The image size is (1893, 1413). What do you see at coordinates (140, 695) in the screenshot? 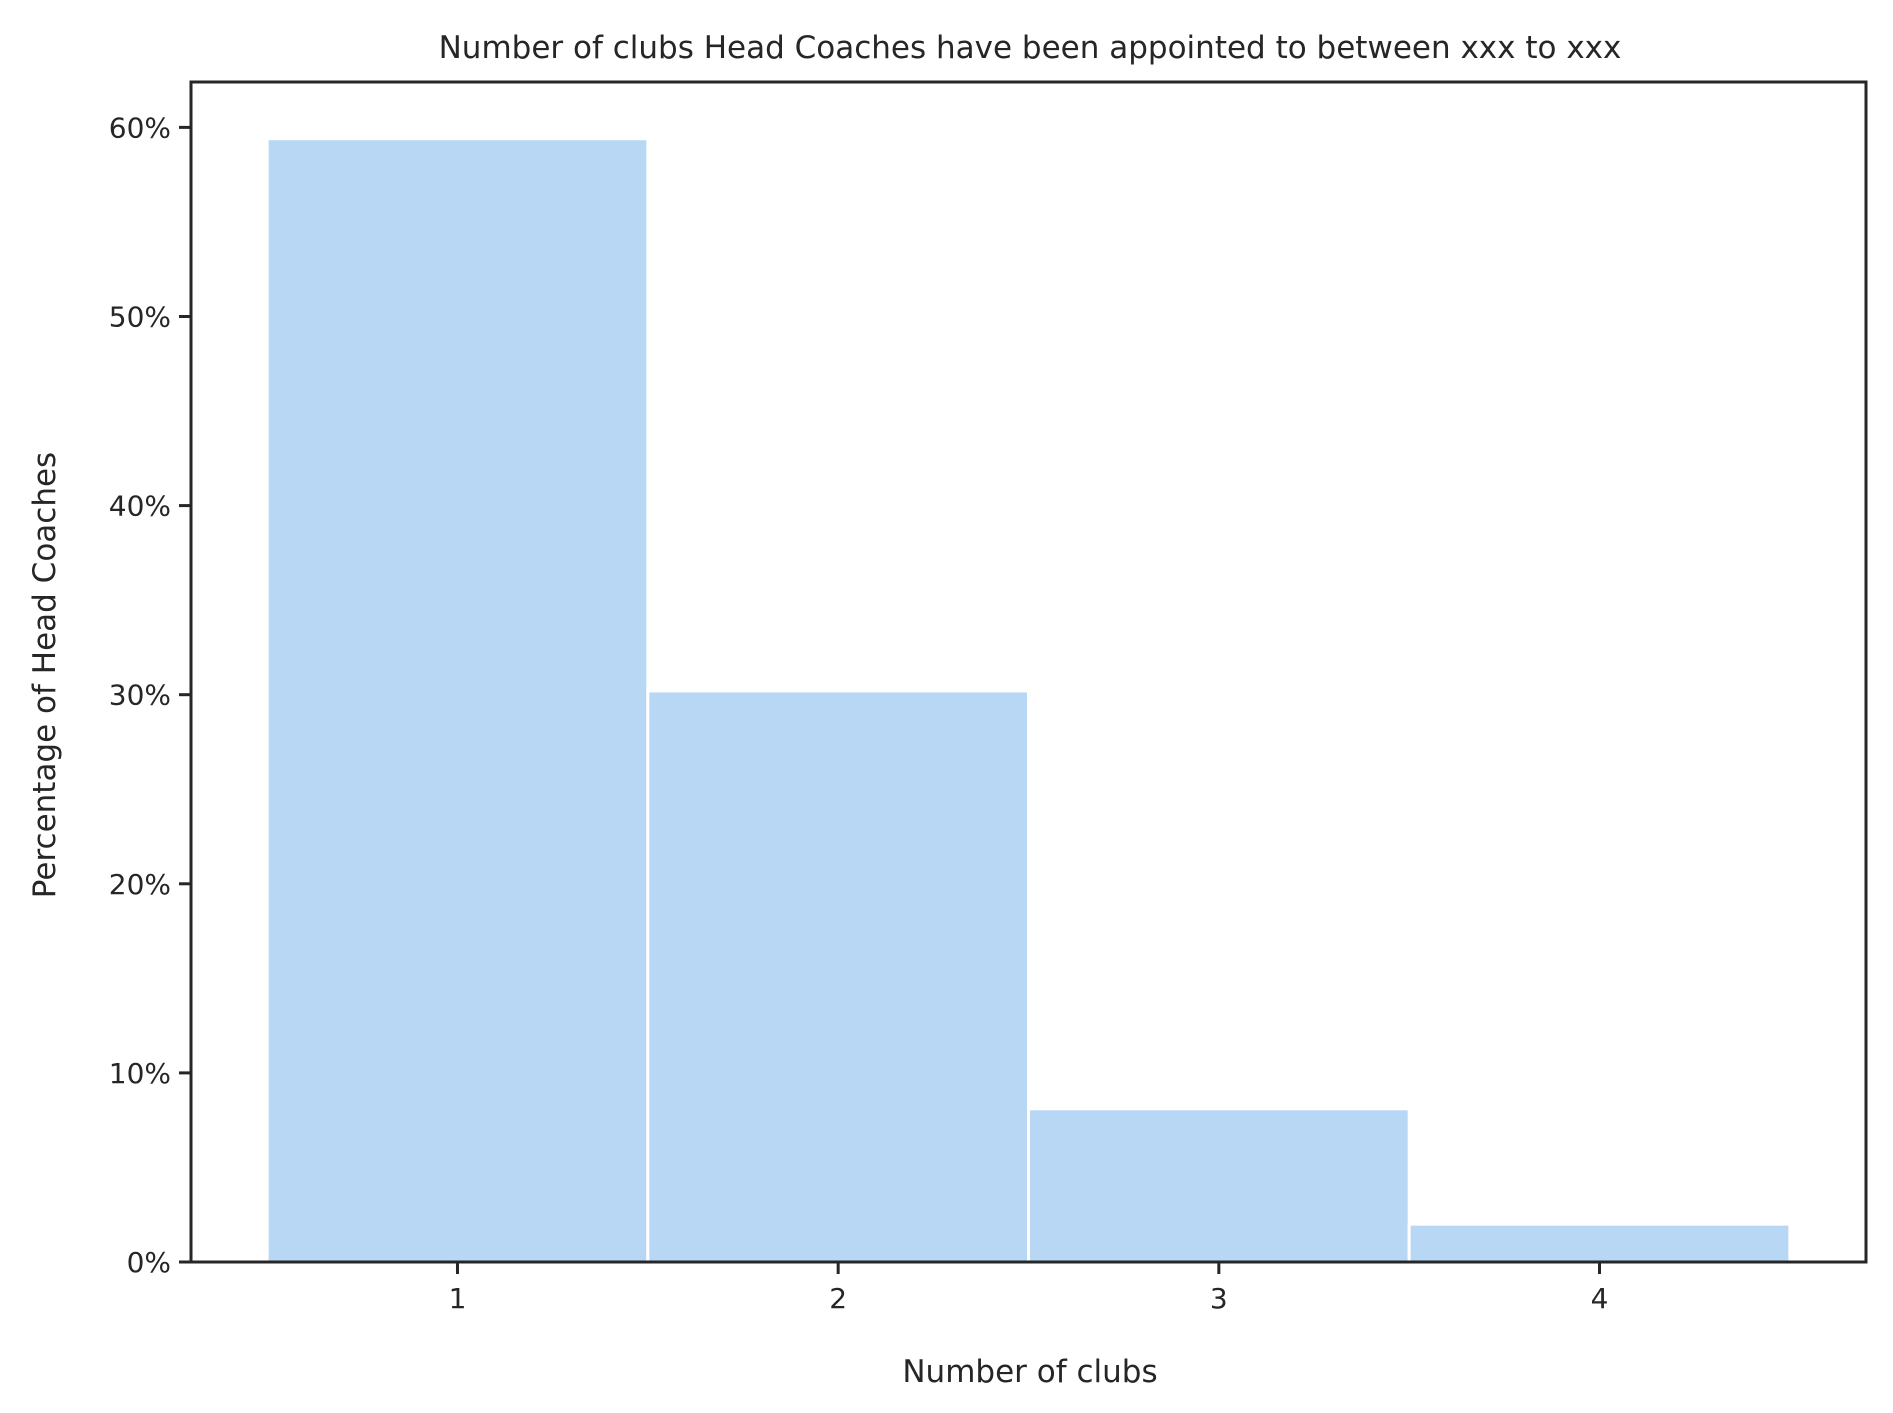
I see `y-tick-label: 30%` at bounding box center [140, 695].